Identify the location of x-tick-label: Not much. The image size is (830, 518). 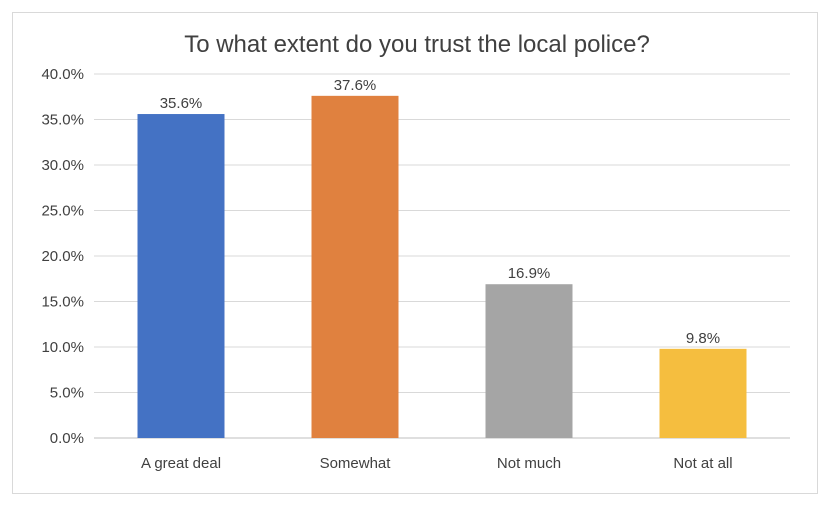
(529, 463).